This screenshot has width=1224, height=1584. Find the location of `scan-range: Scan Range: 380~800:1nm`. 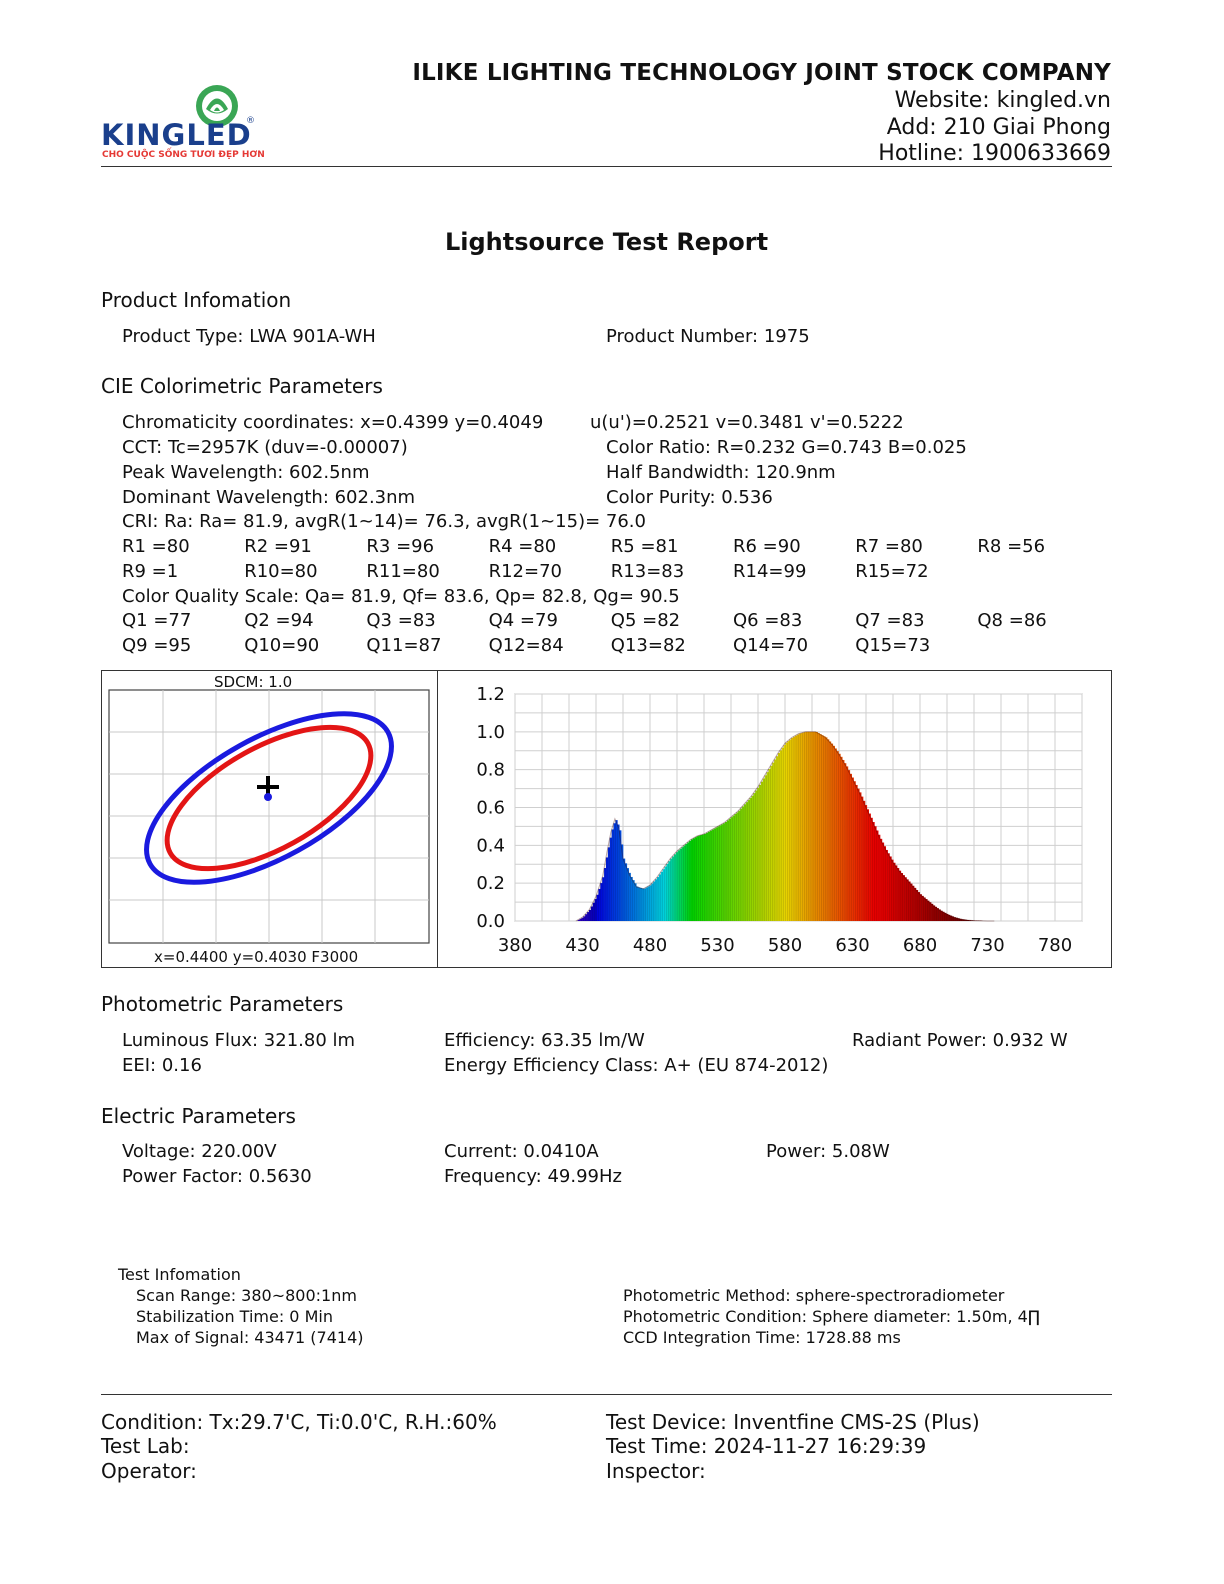

scan-range: Scan Range: 380~800:1nm is located at coordinates (246, 1295).